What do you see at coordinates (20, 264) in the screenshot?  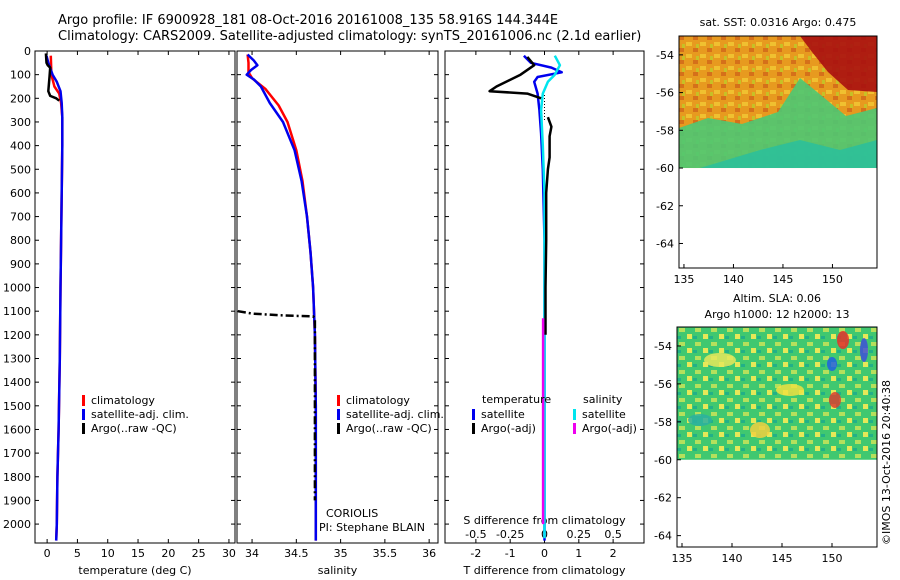 I see `depth-tick-label: 900` at bounding box center [20, 264].